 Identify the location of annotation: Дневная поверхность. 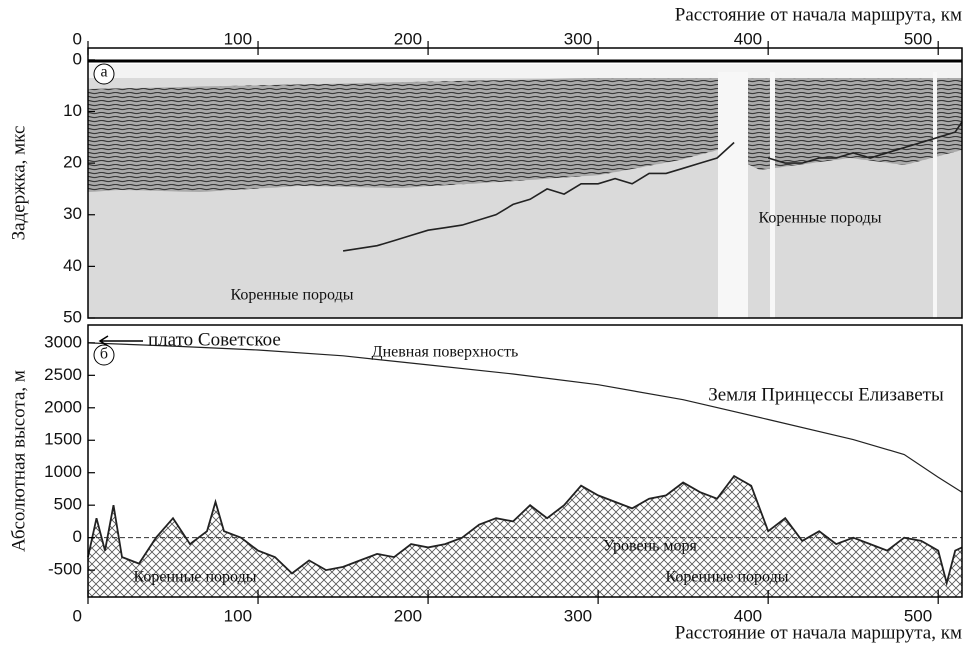
(445, 352).